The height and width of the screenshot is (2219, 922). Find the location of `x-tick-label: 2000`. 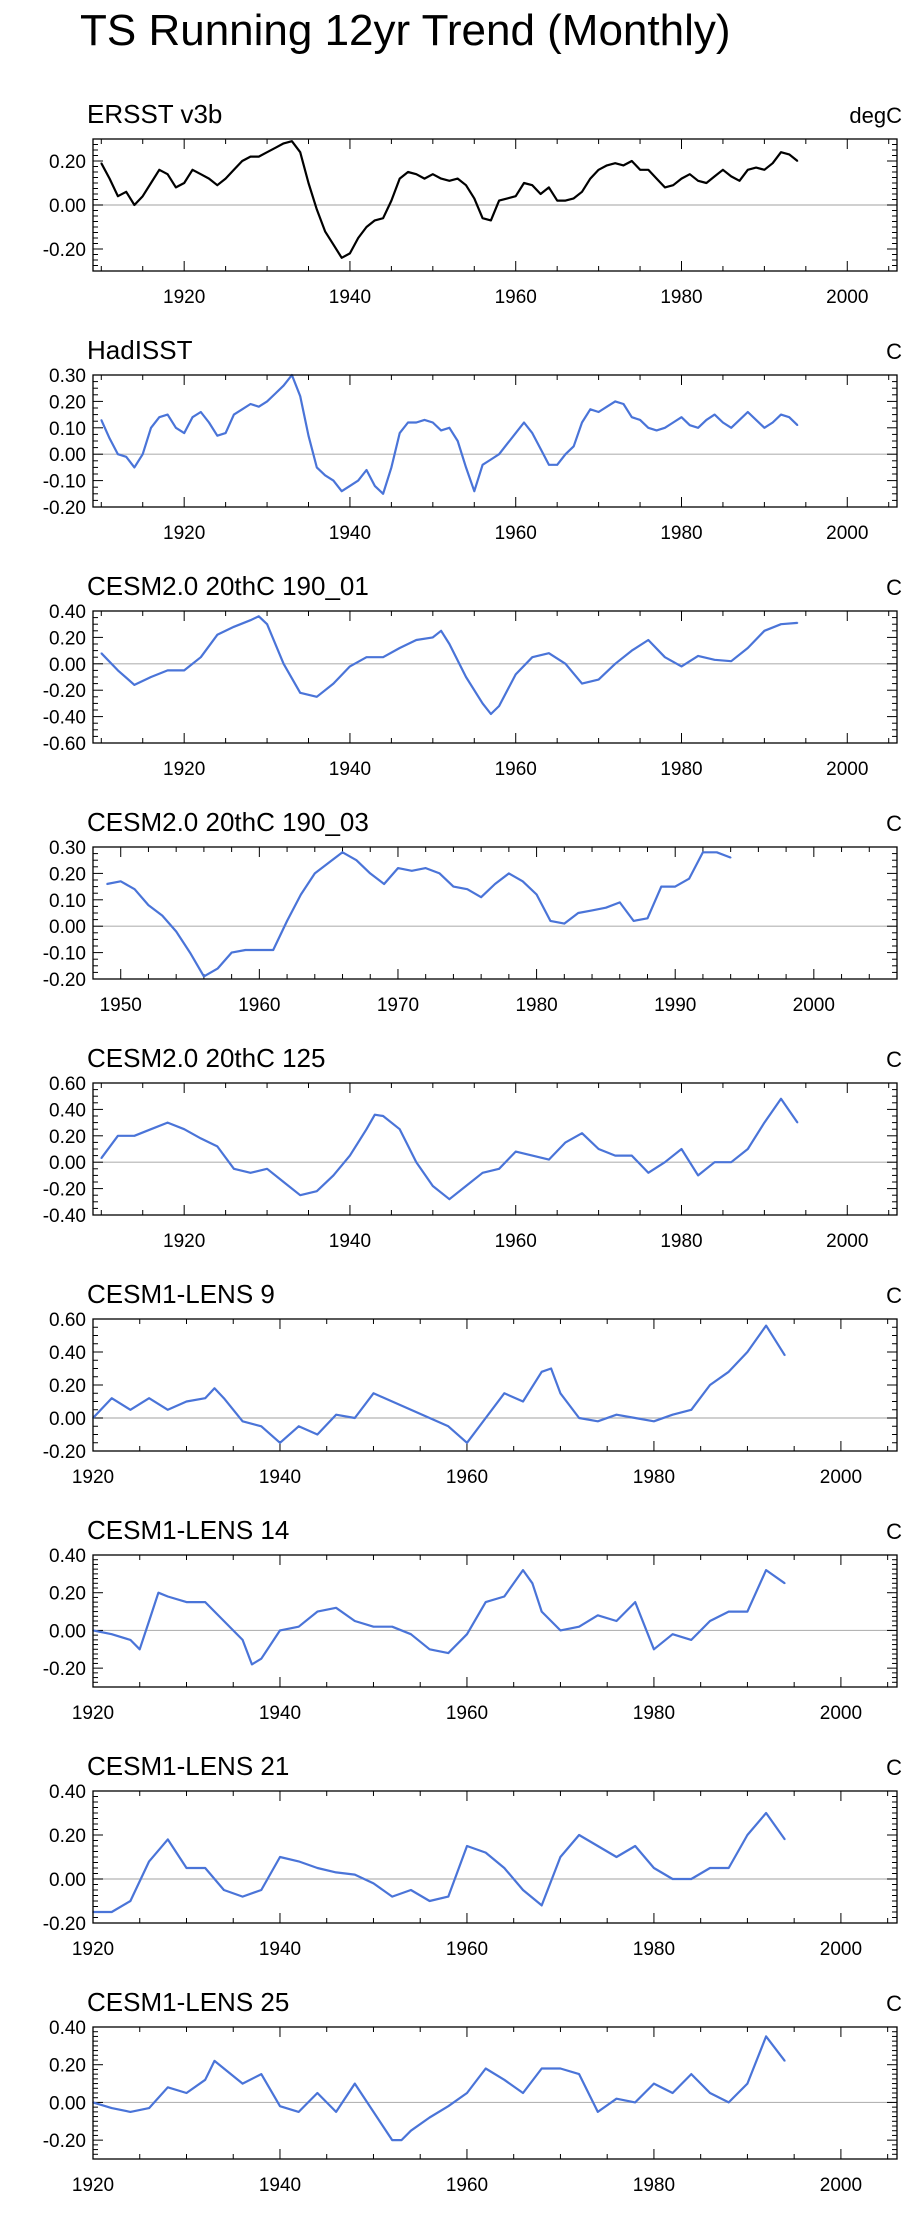

x-tick-label: 2000 is located at coordinates (841, 2185).